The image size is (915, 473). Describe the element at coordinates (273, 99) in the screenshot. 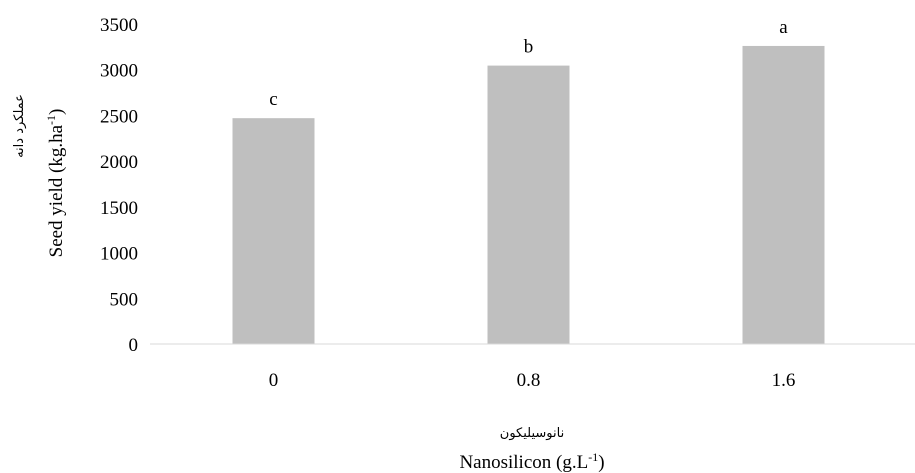

I see `bar-data-label: c` at that location.